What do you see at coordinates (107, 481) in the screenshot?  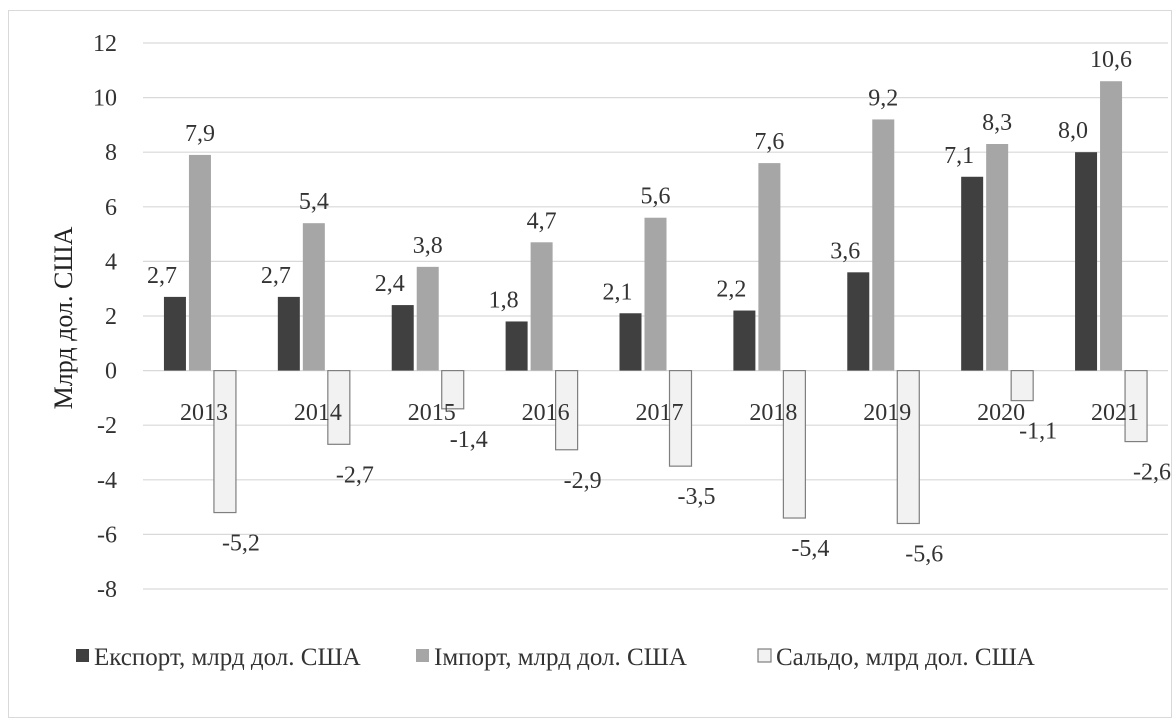 I see `y-tick-label: -4` at bounding box center [107, 481].